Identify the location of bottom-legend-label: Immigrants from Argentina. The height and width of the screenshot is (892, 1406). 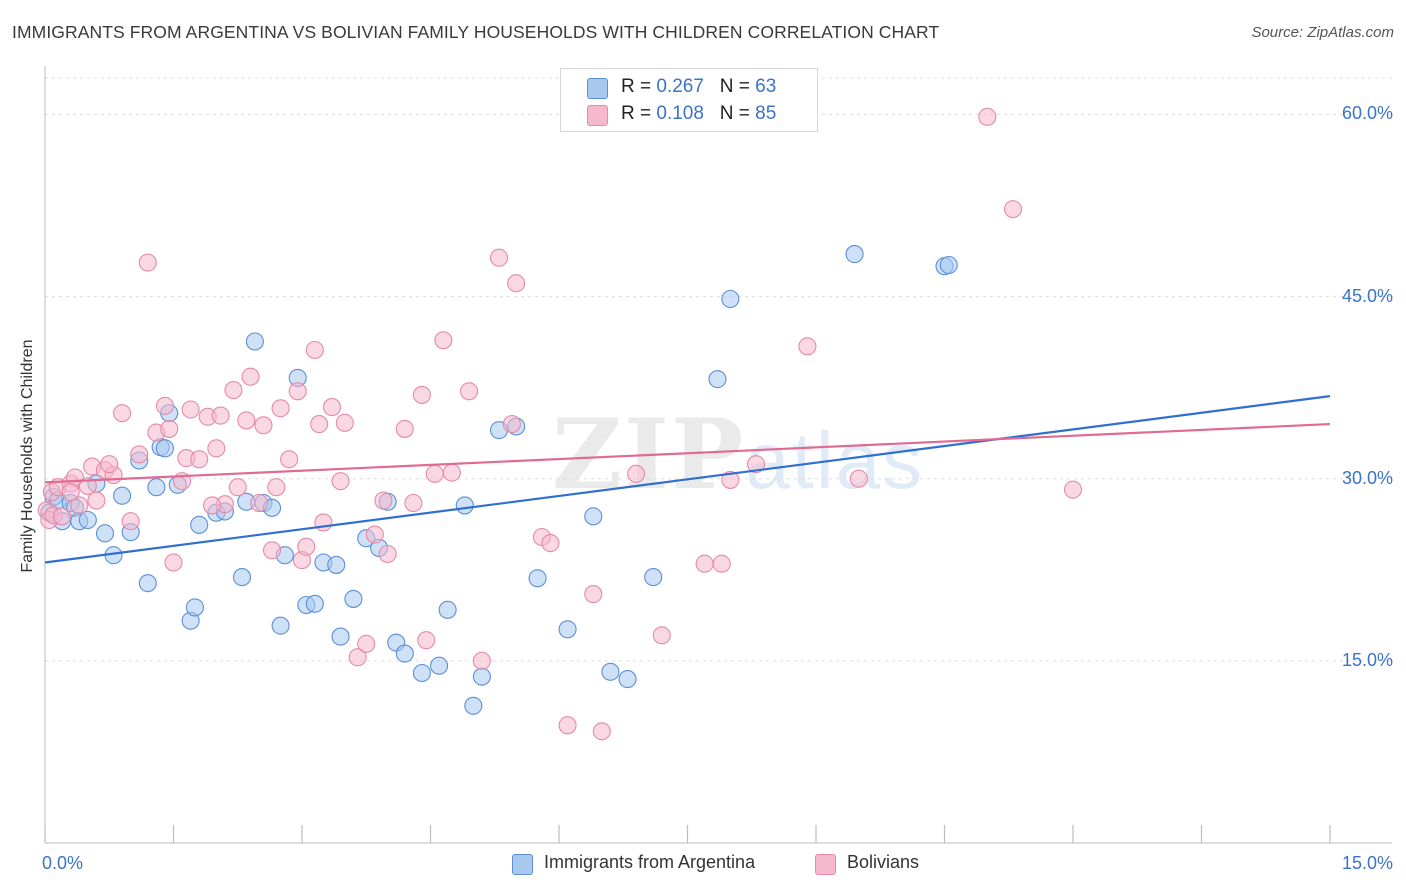
(650, 862).